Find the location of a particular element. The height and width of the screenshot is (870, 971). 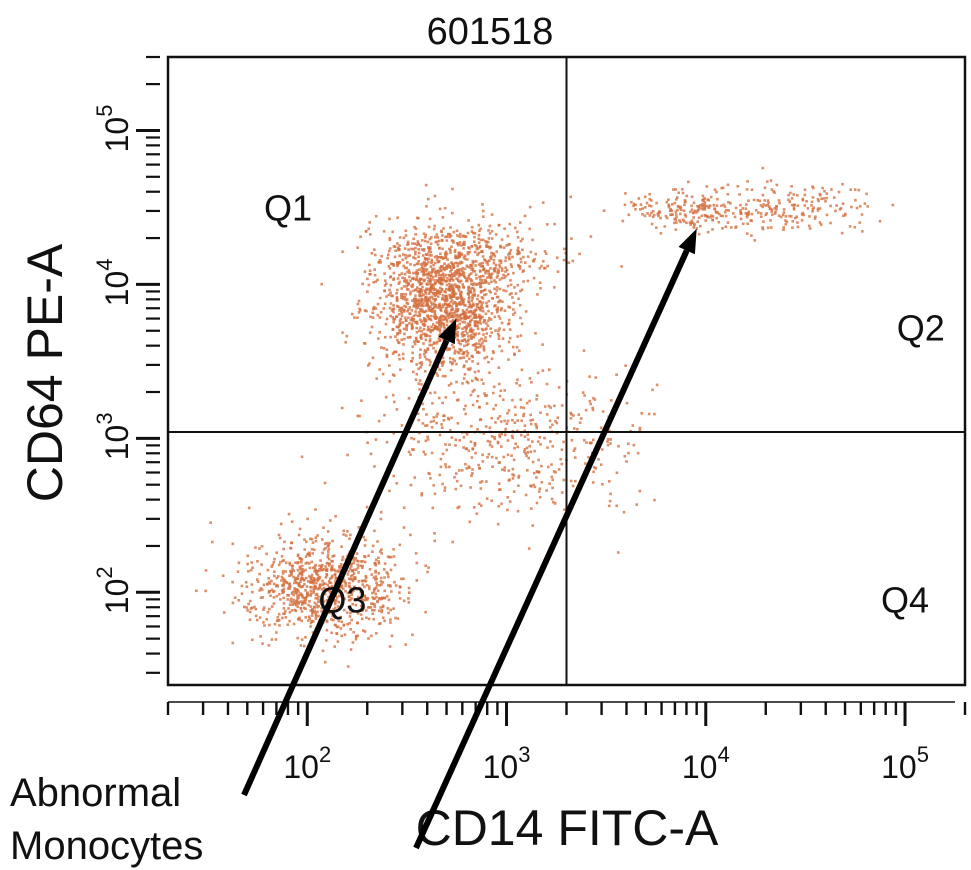

x-tick-label: 103 is located at coordinates (507, 763).